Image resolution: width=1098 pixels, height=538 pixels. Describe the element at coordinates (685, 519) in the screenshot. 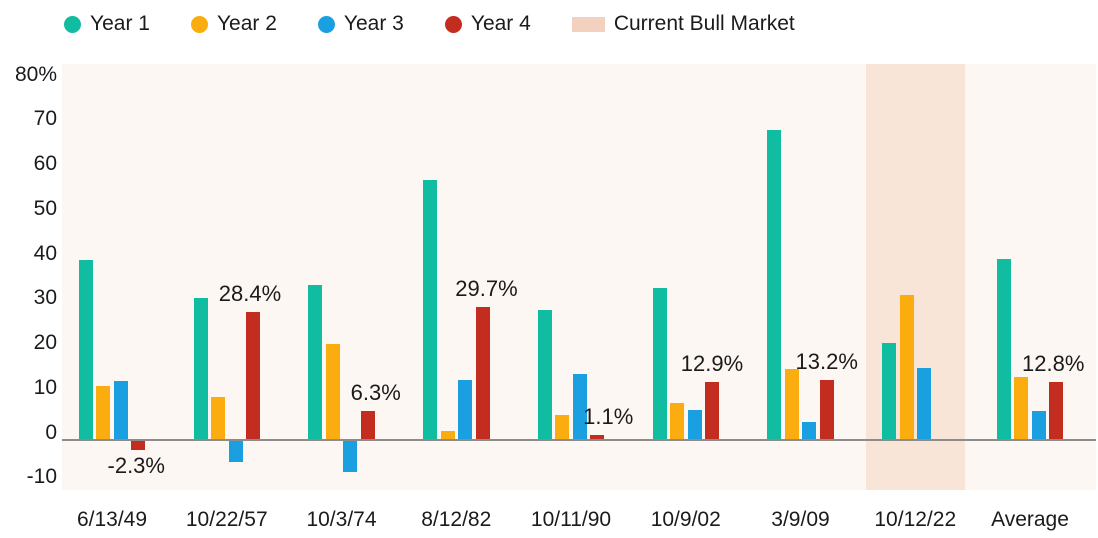

I see `x-category-label: 10/9/02` at that location.